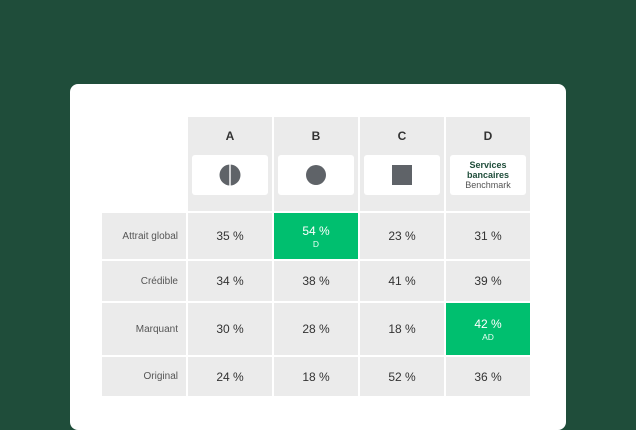 The height and width of the screenshot is (430, 636). What do you see at coordinates (488, 336) in the screenshot?
I see `significance-label: AD` at bounding box center [488, 336].